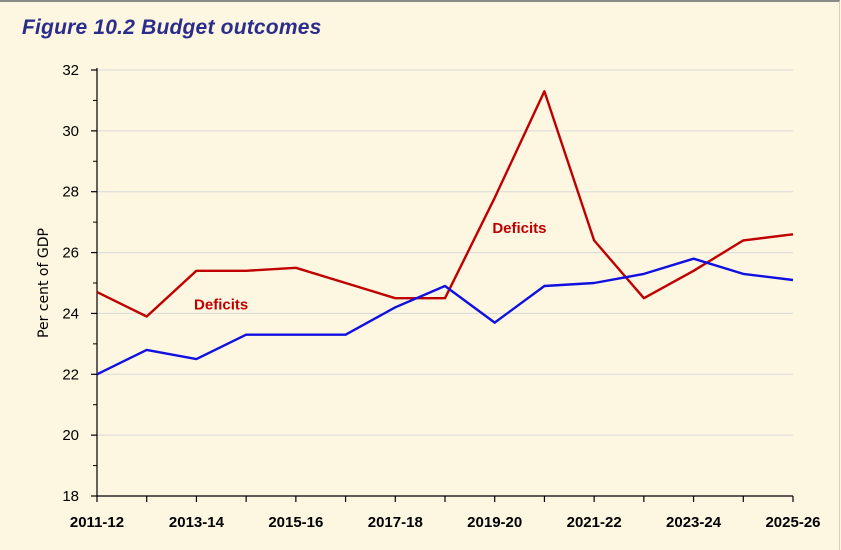  What do you see at coordinates (395, 522) in the screenshot?
I see `x-tick-label: 2017-18` at bounding box center [395, 522].